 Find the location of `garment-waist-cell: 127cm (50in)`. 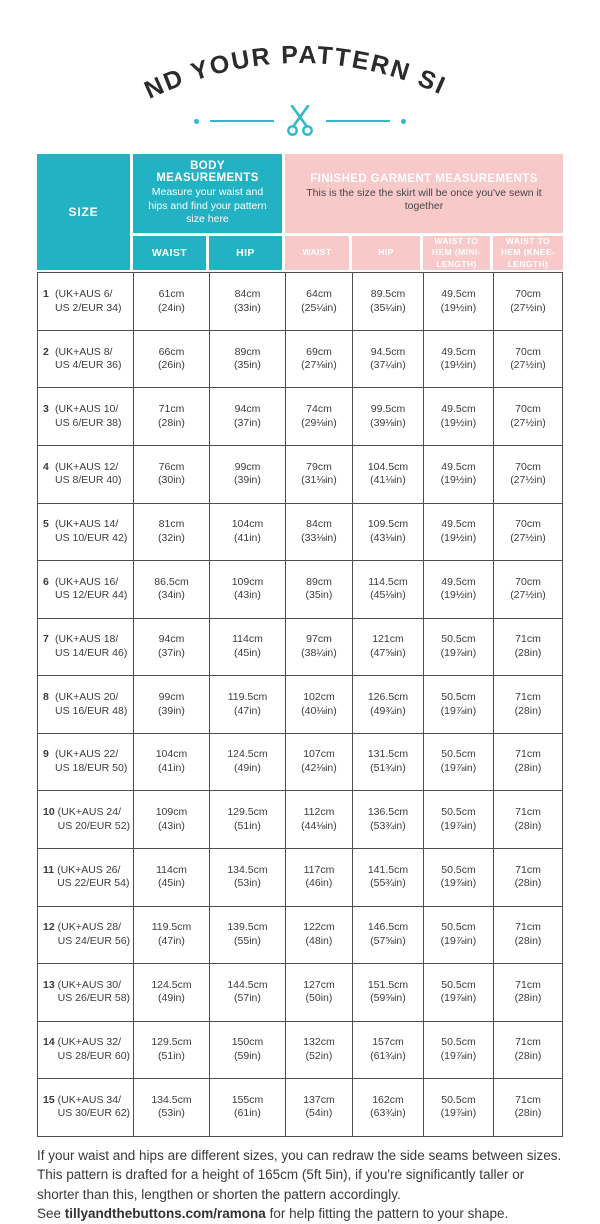

garment-waist-cell: 127cm (50in) is located at coordinates (318, 993).